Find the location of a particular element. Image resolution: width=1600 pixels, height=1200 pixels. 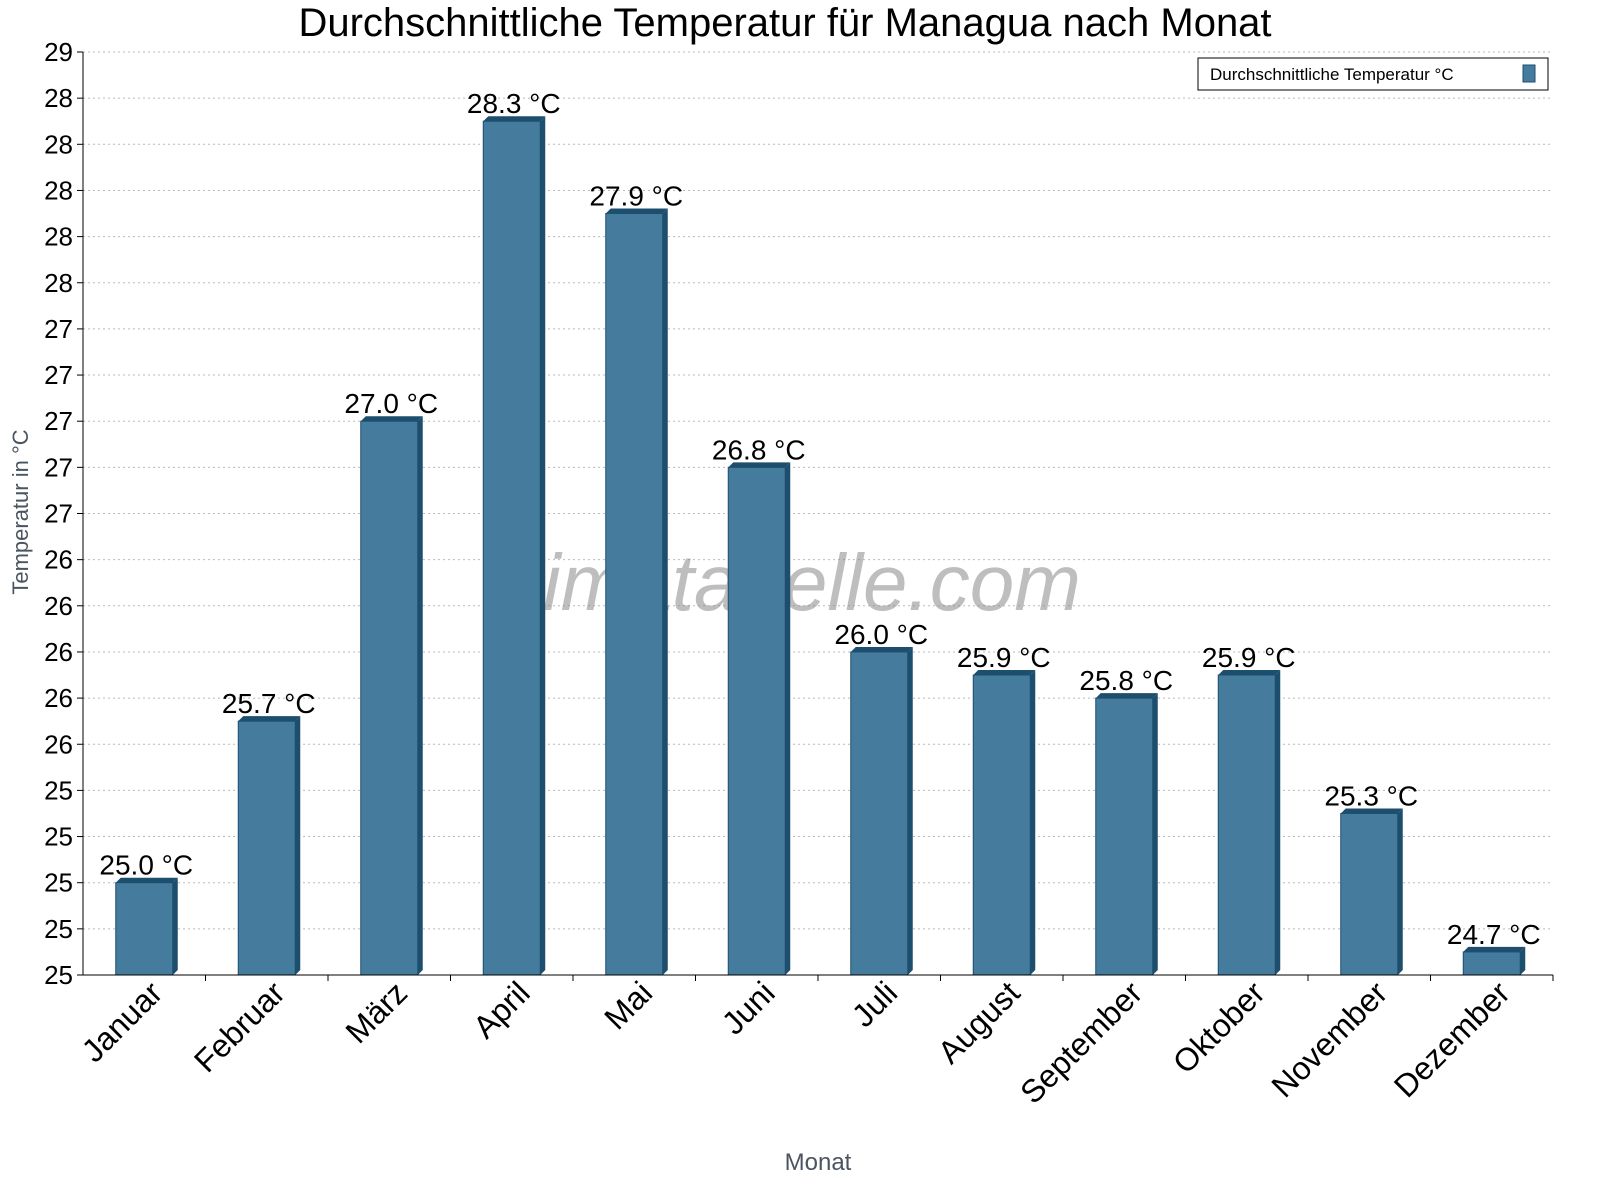

x-tick-label: November is located at coordinates (1329, 1039).